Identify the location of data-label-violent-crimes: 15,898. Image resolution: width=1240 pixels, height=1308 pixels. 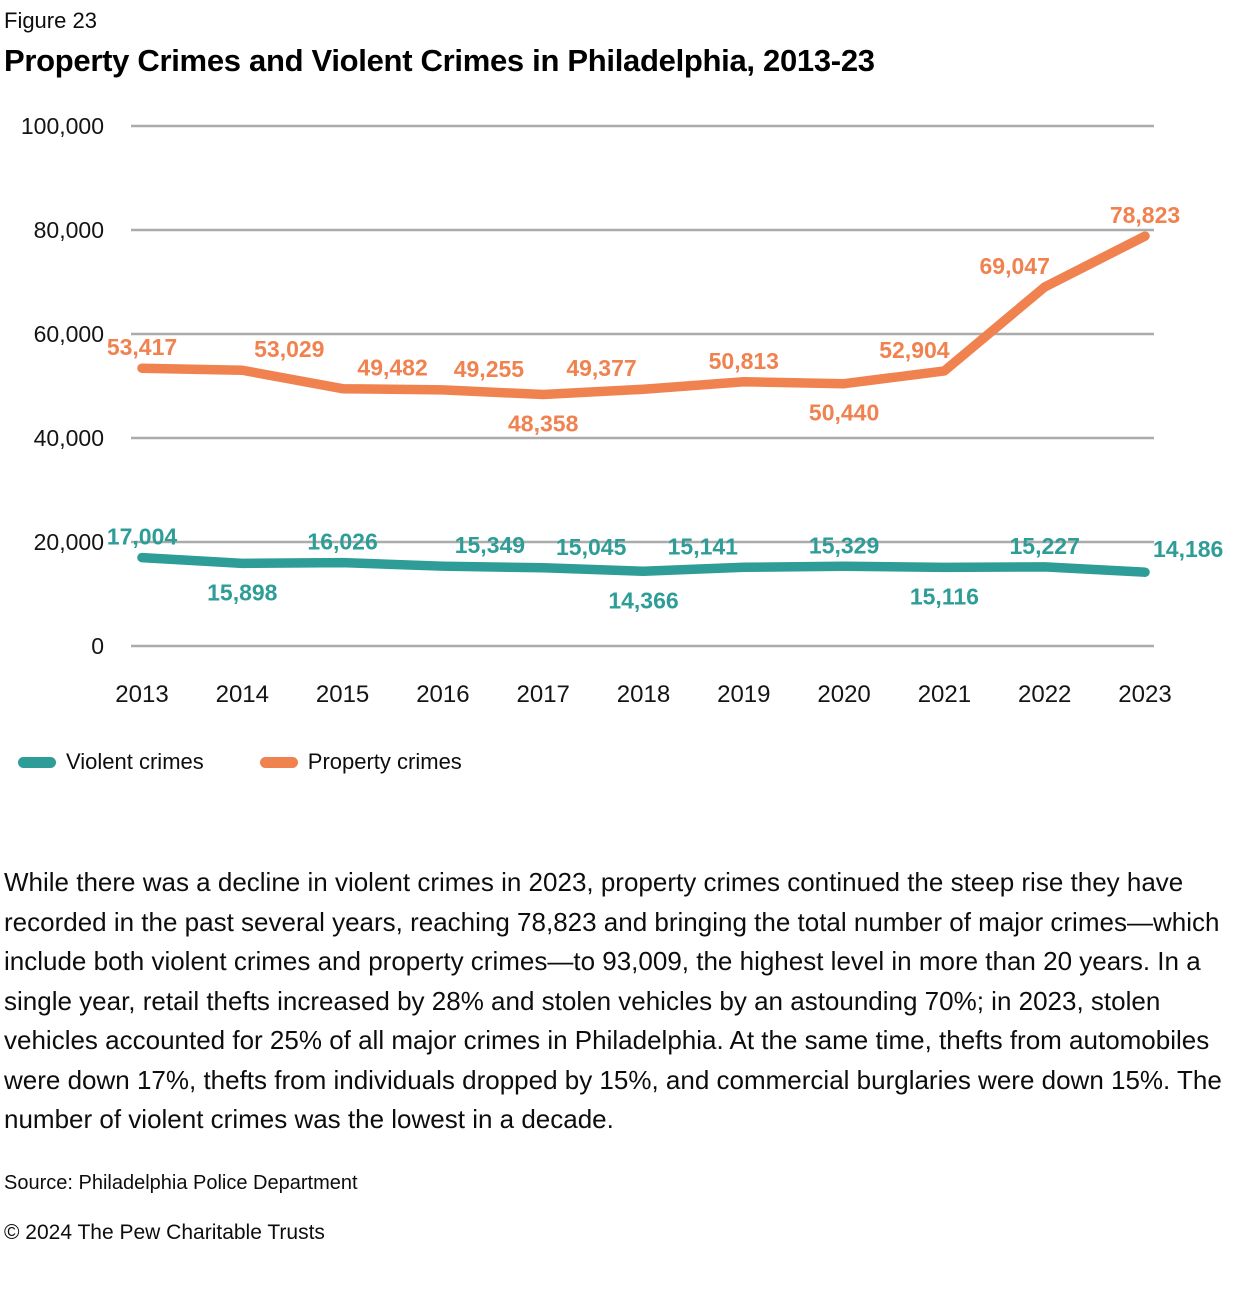
(242, 592).